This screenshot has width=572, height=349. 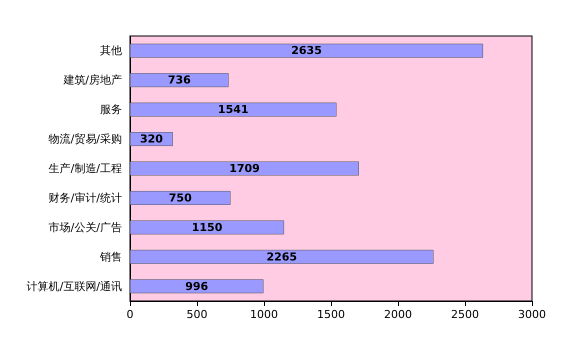 What do you see at coordinates (85, 168) in the screenshot?
I see `y-tick-label: 生产/制造/工程` at bounding box center [85, 168].